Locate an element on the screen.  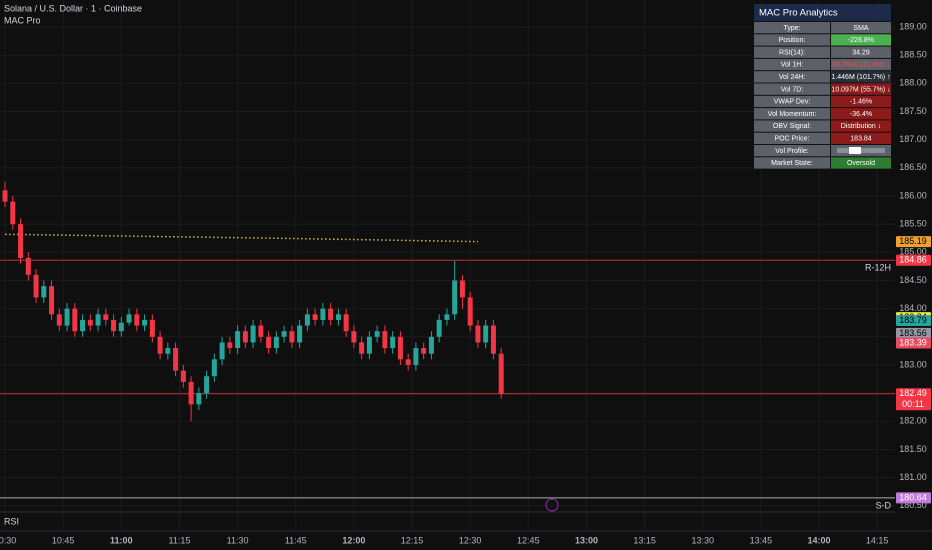
y-tick-label: 189.00 is located at coordinates (913, 26).